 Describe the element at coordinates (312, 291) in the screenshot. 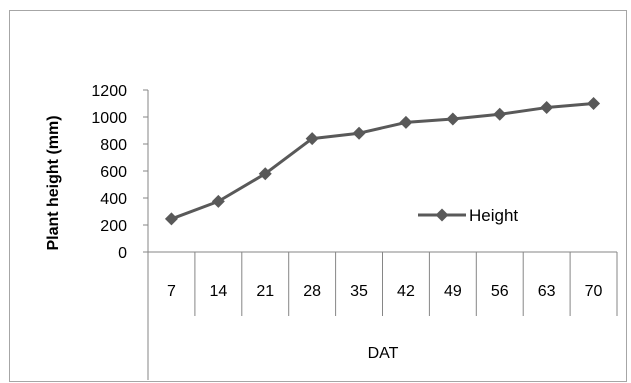

I see `x-tick-label: 28` at that location.